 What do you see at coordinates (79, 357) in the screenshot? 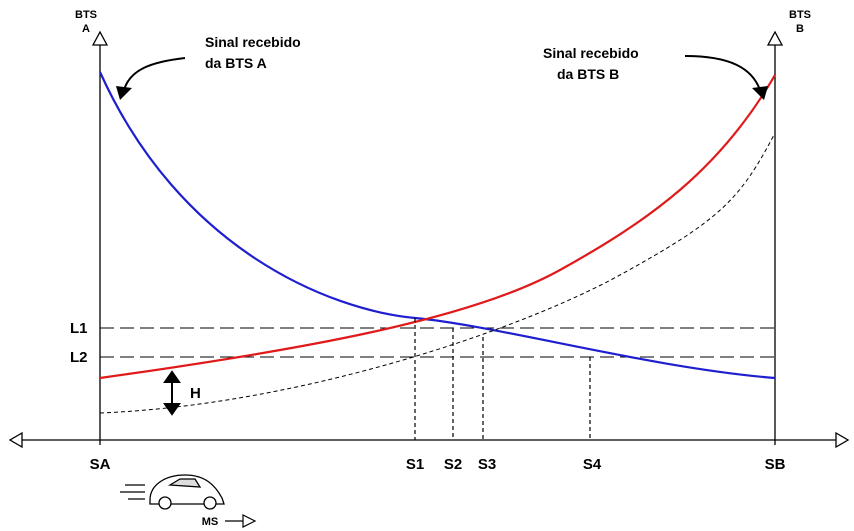
I see `level-label: L2` at bounding box center [79, 357].